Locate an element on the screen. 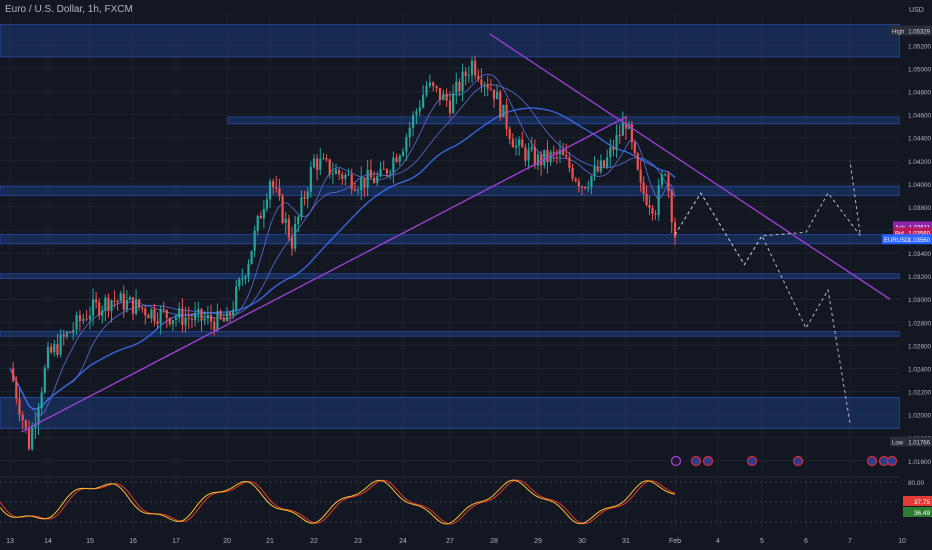 The width and height of the screenshot is (932, 550). stochastic-d-line is located at coordinates (338, 502).